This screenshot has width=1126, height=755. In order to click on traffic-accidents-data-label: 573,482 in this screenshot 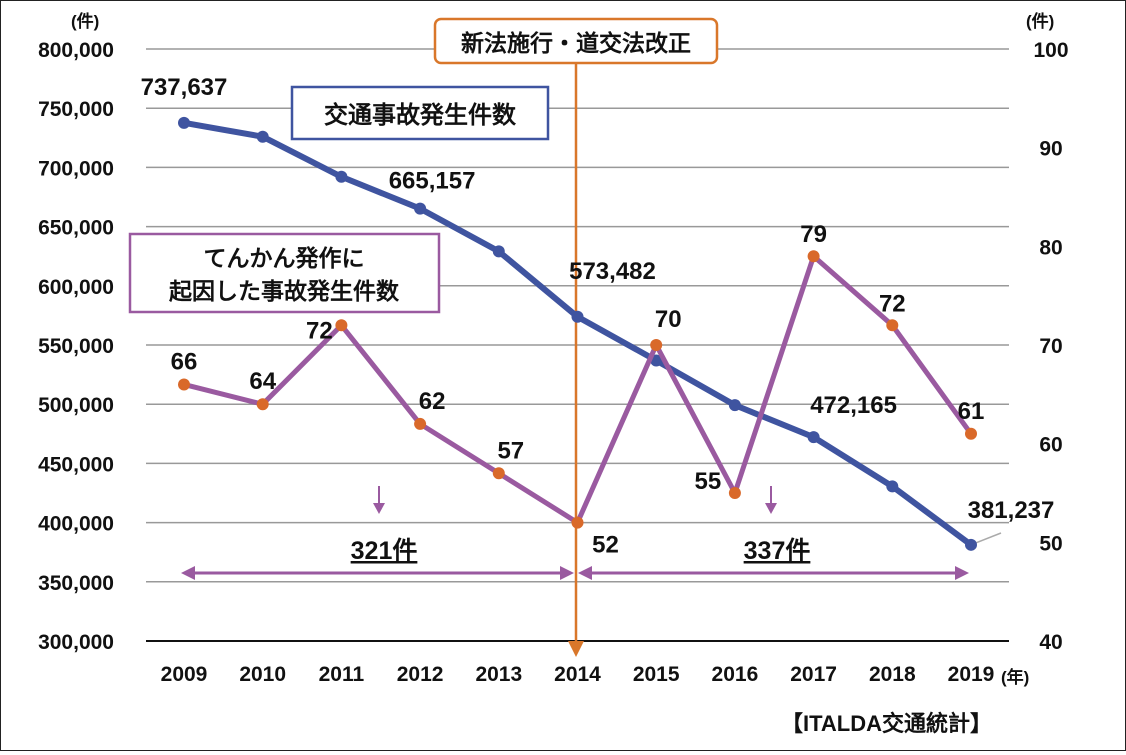, I will do `click(612, 271)`.